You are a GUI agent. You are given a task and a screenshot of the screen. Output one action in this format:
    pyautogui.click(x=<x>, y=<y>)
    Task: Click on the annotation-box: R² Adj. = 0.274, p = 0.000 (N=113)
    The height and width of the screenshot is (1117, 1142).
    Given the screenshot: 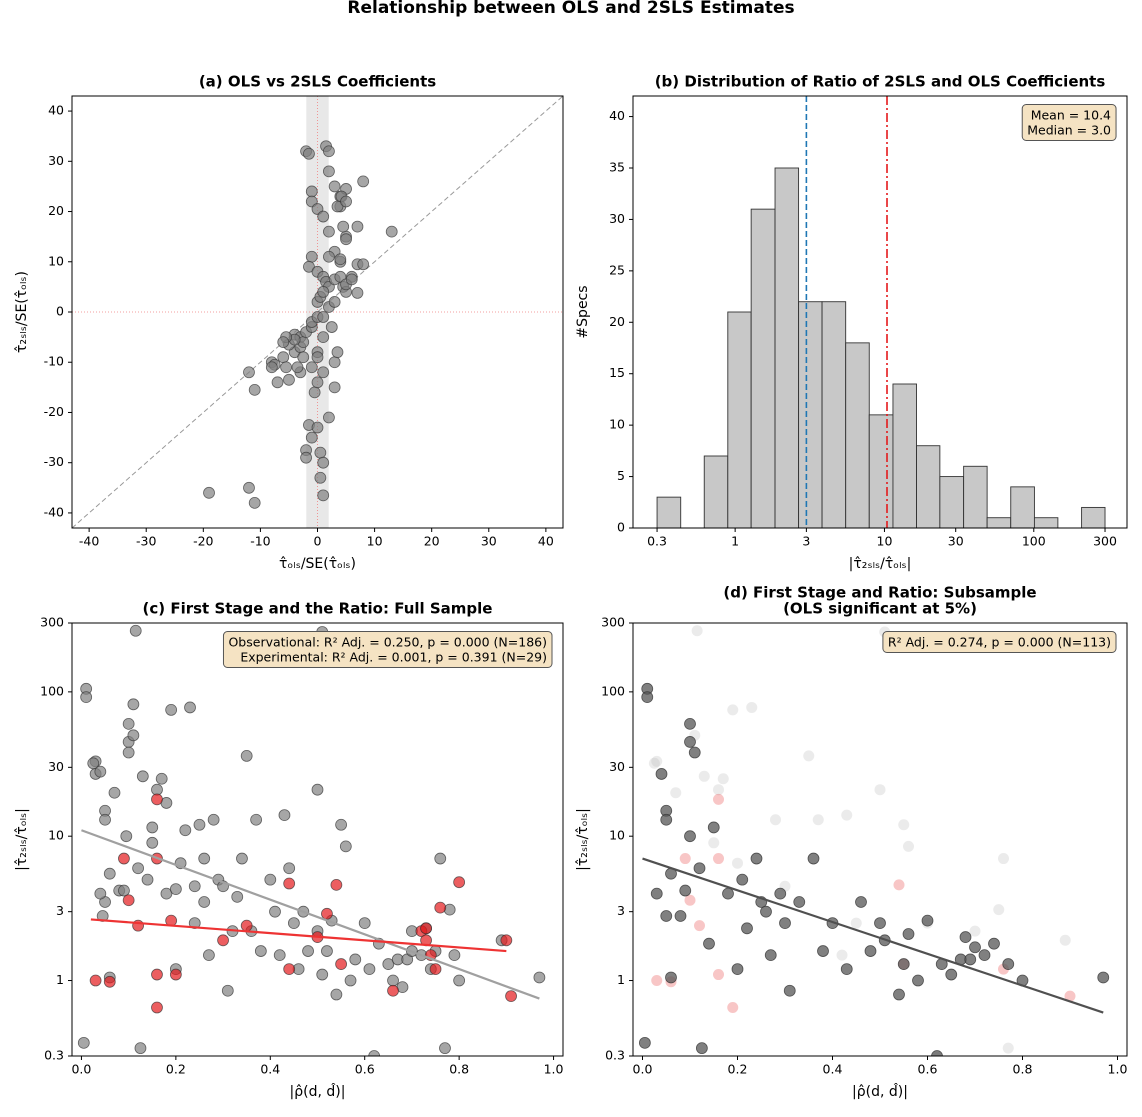 What is the action you would take?
    pyautogui.click(x=999, y=642)
    